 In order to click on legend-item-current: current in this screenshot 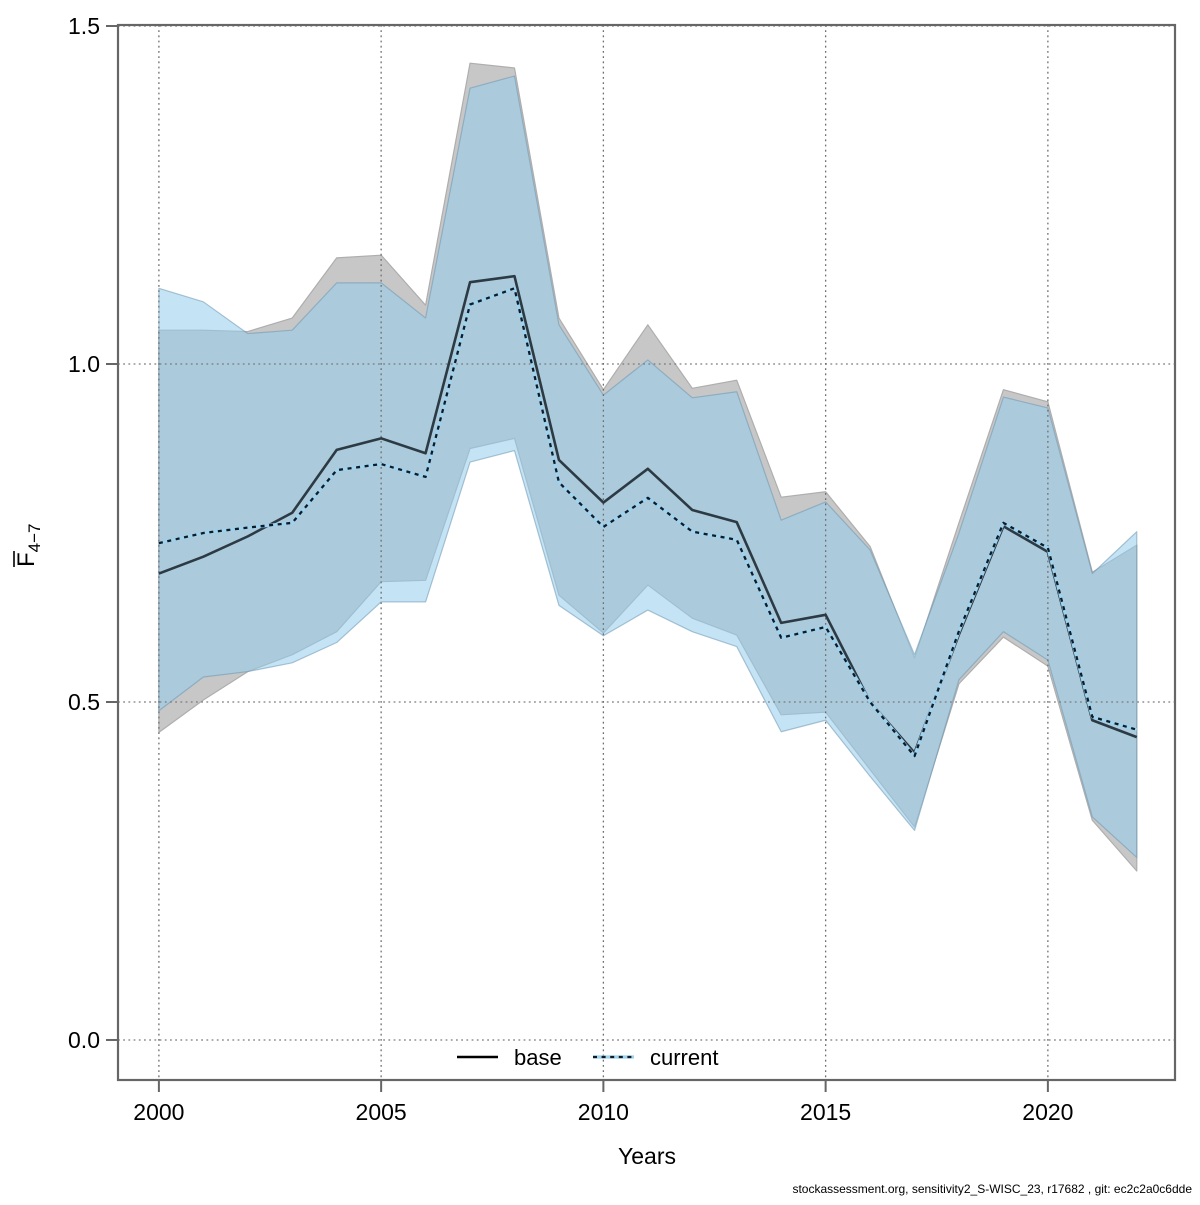, I will do `click(655, 1057)`.